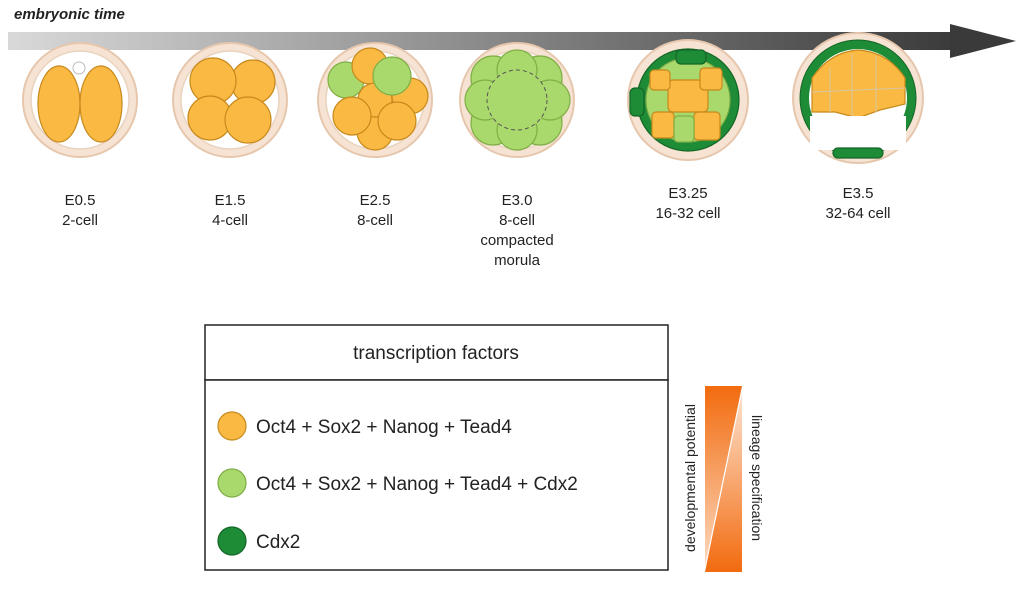 The width and height of the screenshot is (1024, 591). I want to click on stage-label: compacted, so click(516, 240).